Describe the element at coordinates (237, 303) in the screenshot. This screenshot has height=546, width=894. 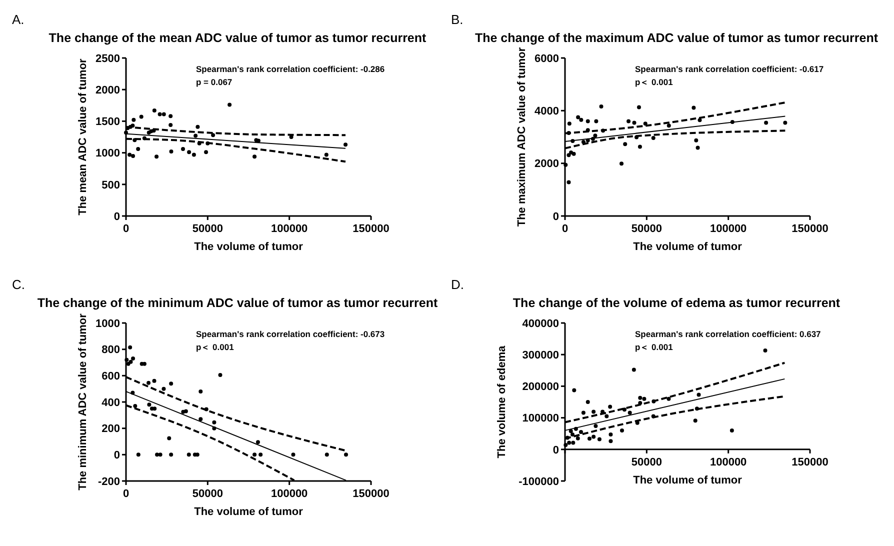
I see `chart-title: The change of the minimum ADC value of tumor as tumor recurrent` at that location.